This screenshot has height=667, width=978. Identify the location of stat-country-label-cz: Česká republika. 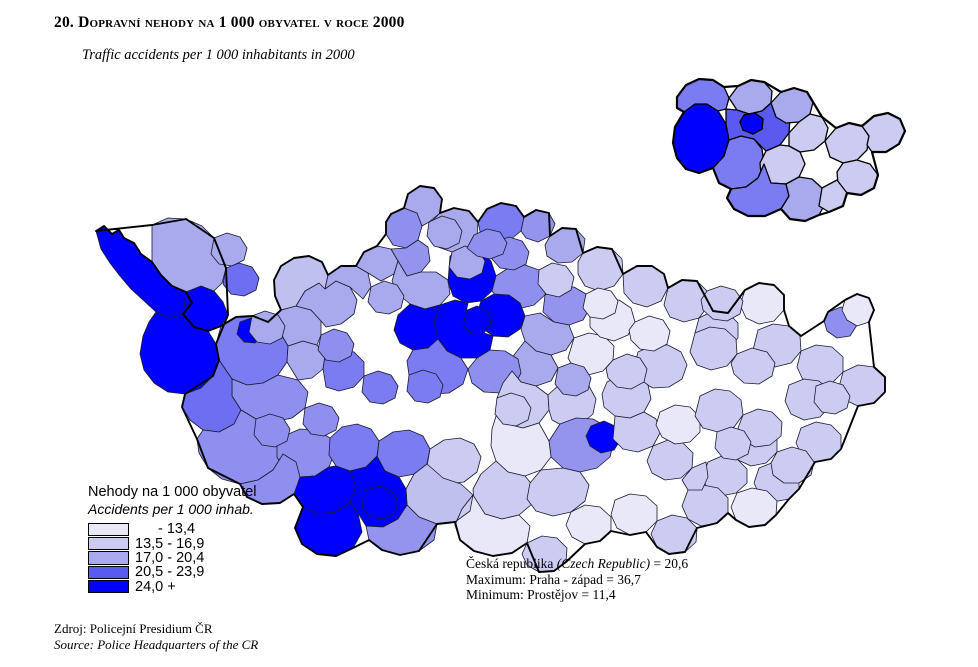
(510, 563).